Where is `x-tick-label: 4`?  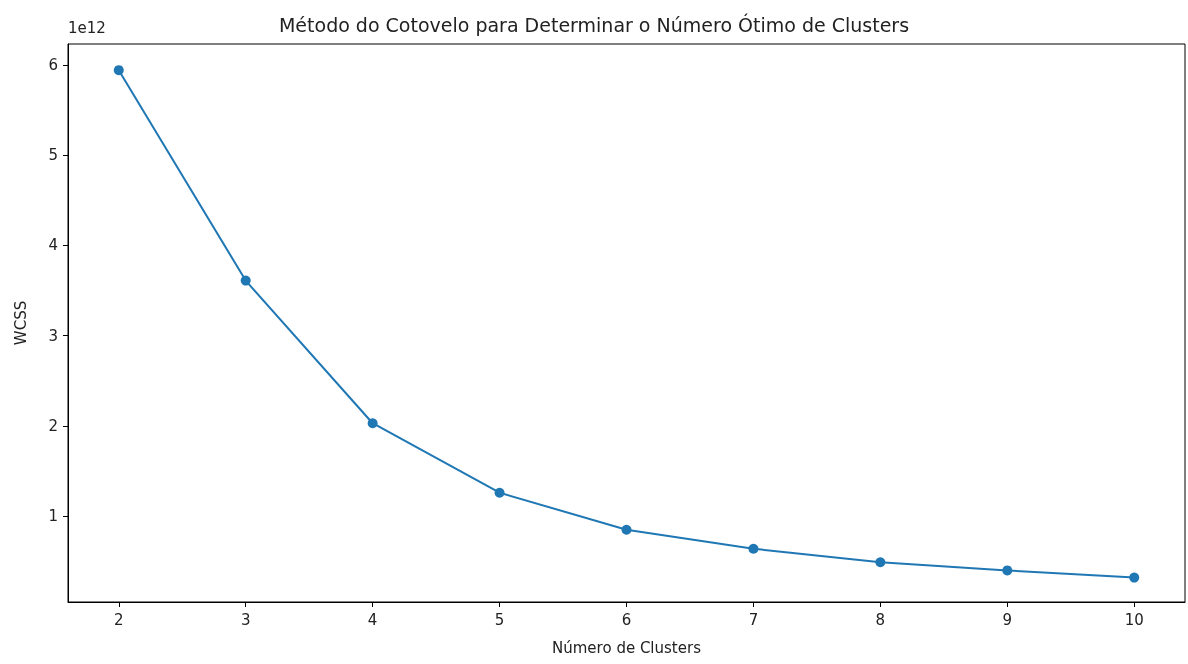 x-tick-label: 4 is located at coordinates (372, 619).